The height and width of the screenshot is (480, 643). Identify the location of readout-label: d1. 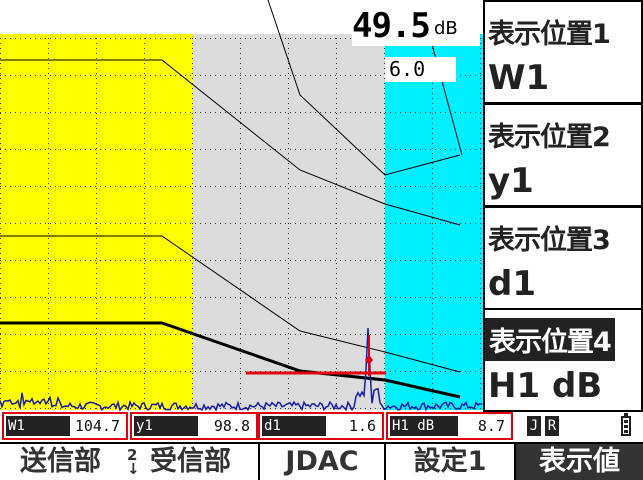
(294, 426).